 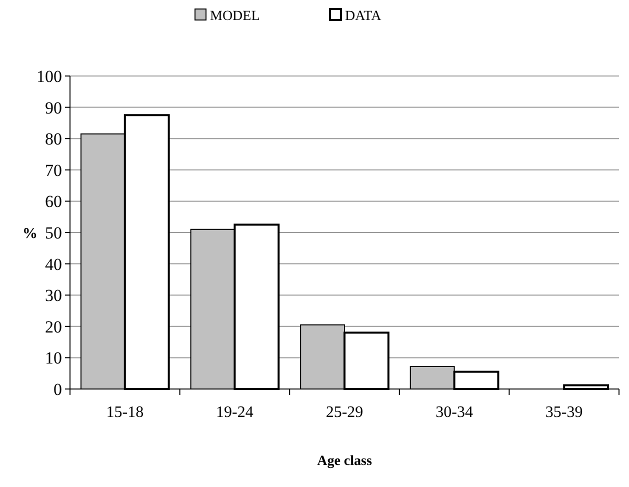 What do you see at coordinates (53, 264) in the screenshot?
I see `y-tick-label: 40` at bounding box center [53, 264].